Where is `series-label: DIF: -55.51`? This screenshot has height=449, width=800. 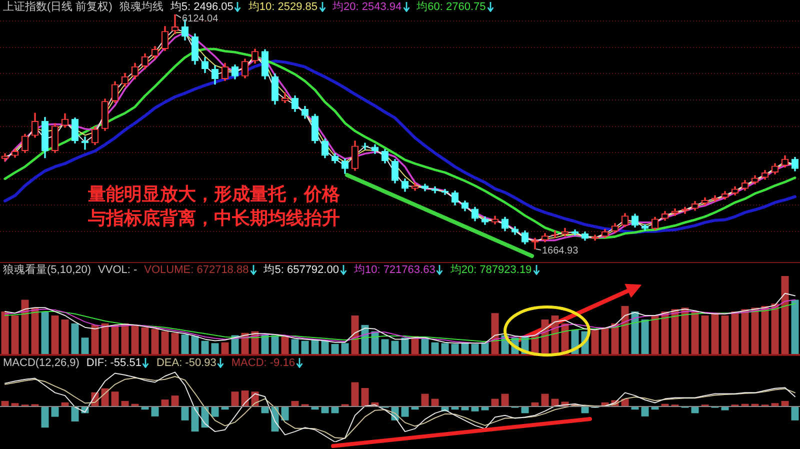 series-label: DIF: -55.51 is located at coordinates (114, 363).